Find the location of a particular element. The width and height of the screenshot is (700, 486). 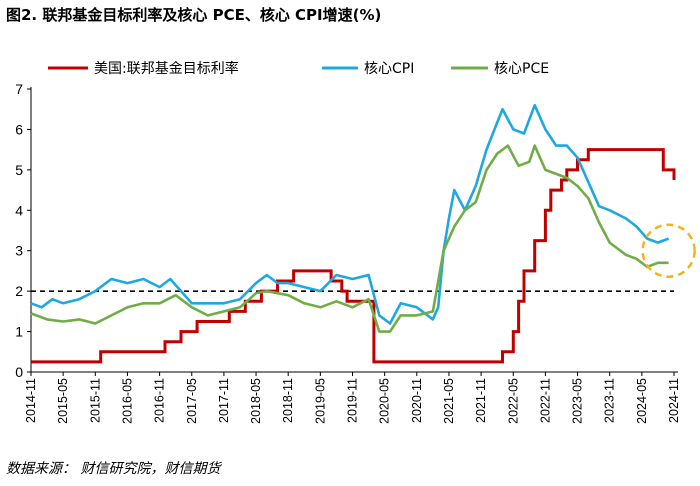

x-tick-label: 2024-05 is located at coordinates (642, 401).